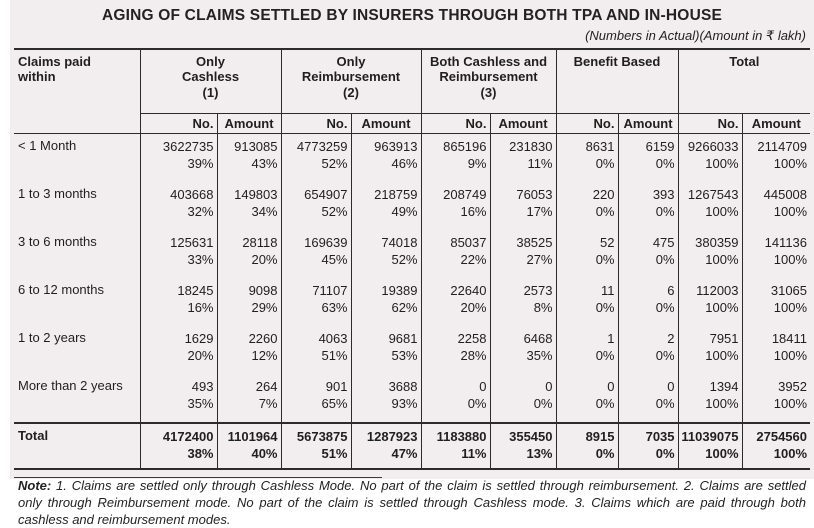 Image resolution: width=814 pixels, height=528 pixels. I want to click on no-cell: 52 0%, so click(586, 253).